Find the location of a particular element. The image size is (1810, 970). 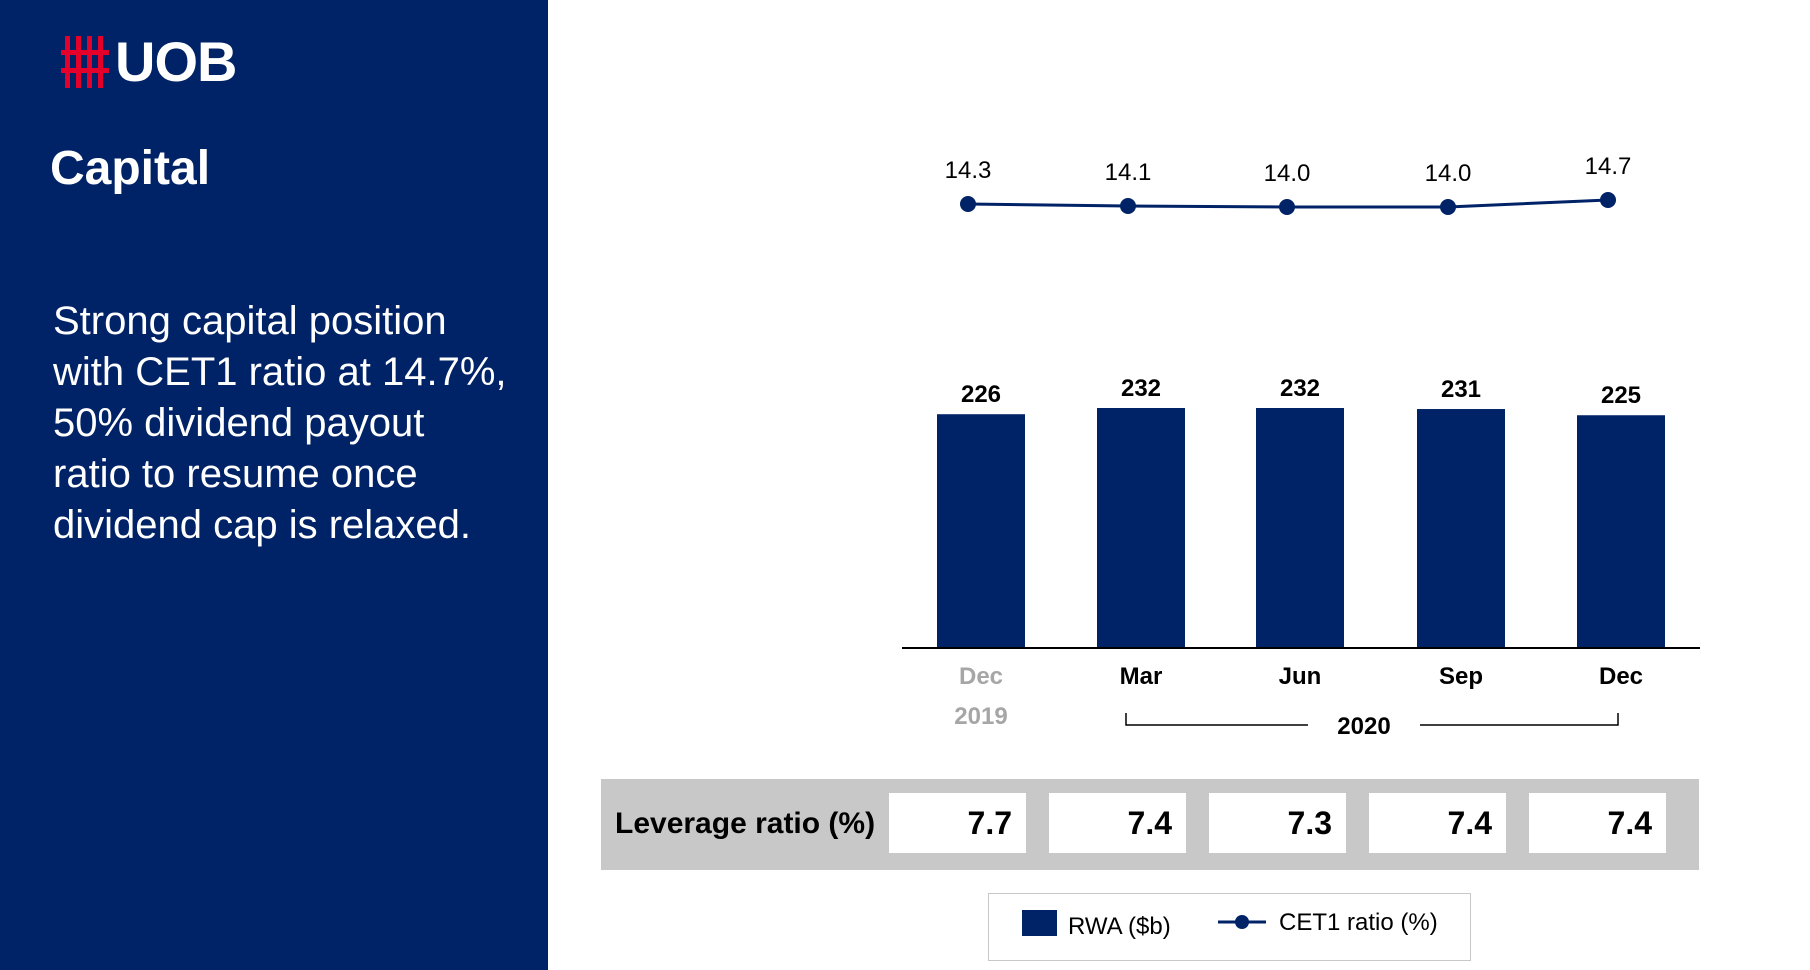

uob-logo: UOB is located at coordinates (149, 61).